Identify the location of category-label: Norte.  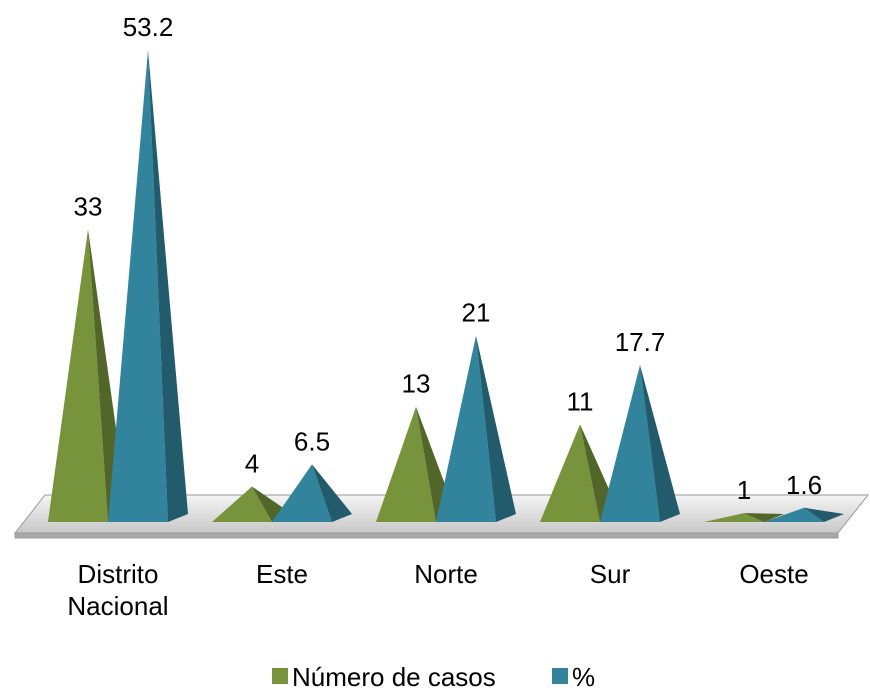
(446, 574).